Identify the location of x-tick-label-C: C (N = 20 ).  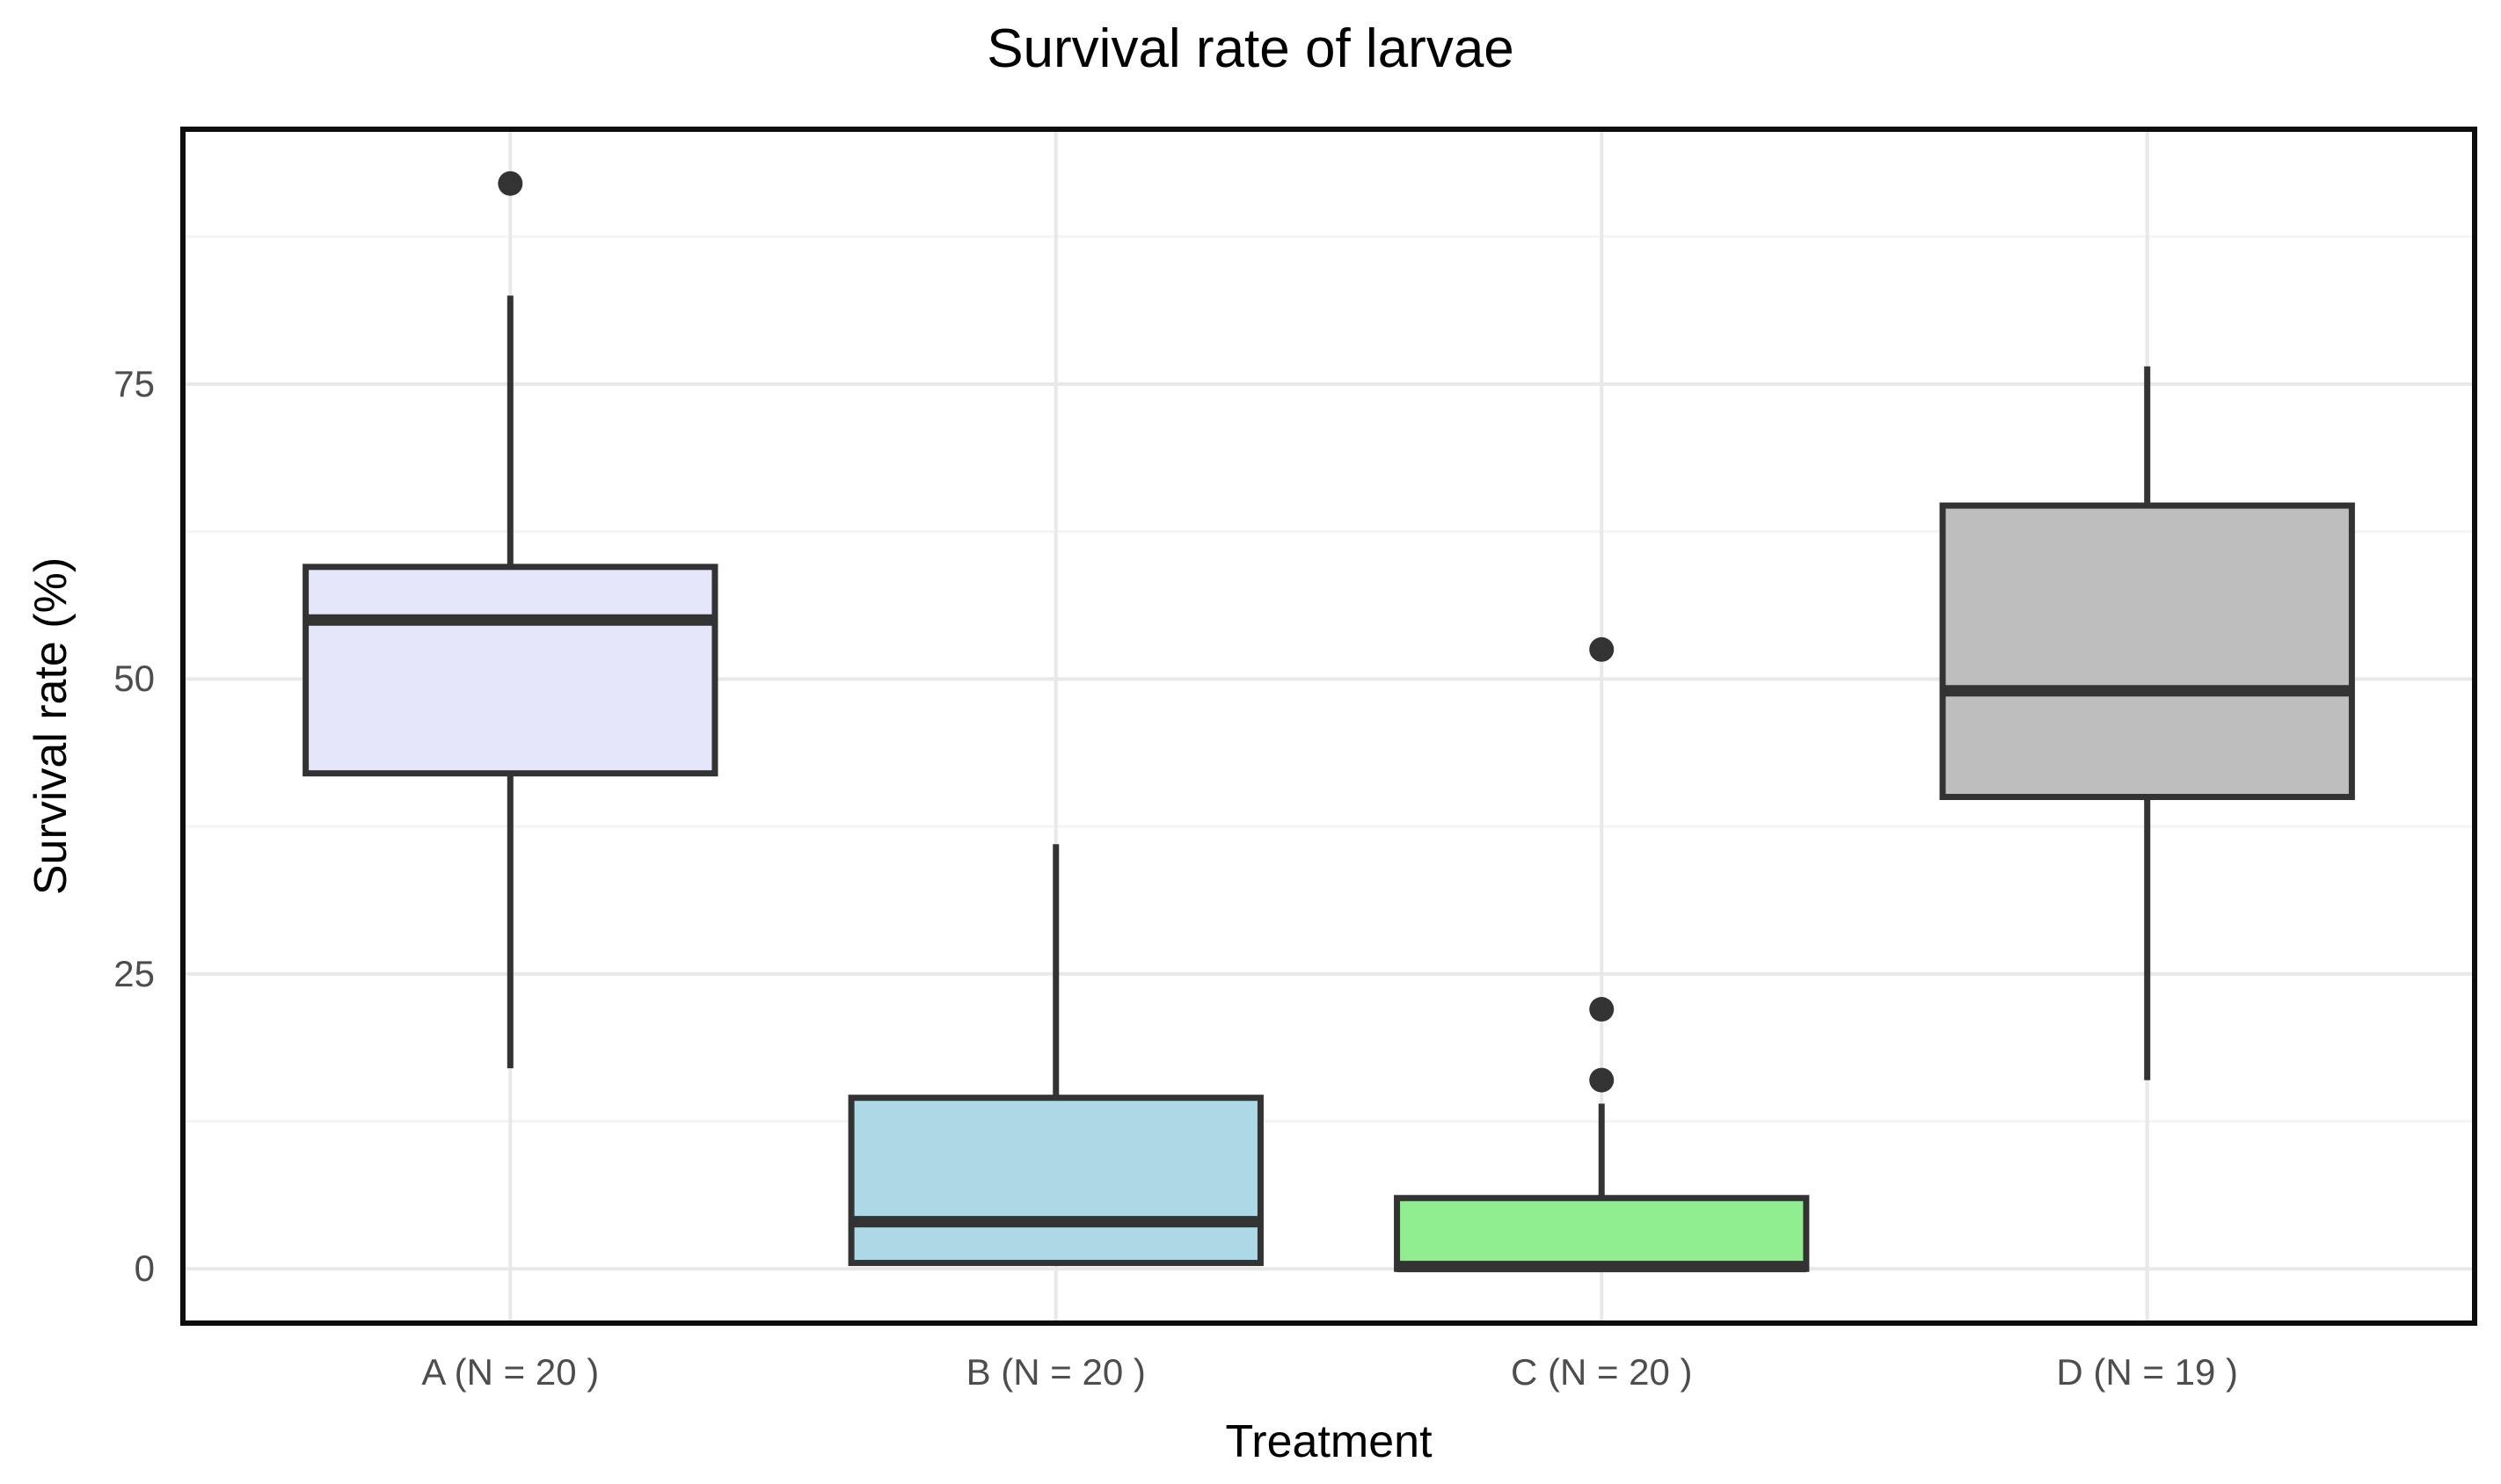
(1602, 1372).